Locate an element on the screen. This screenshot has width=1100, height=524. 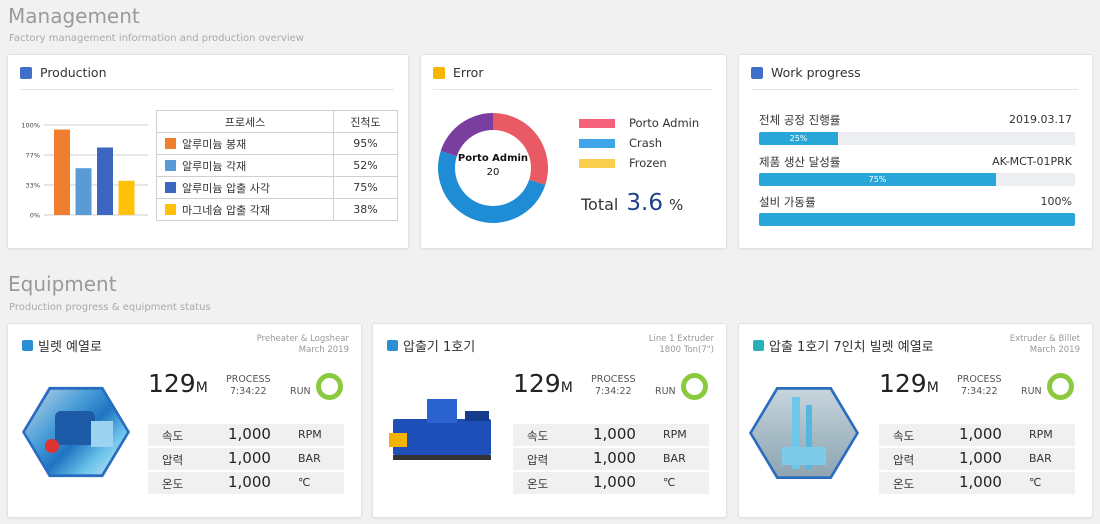
equipment-card-title: 빌렛 예열로 is located at coordinates (70, 347).